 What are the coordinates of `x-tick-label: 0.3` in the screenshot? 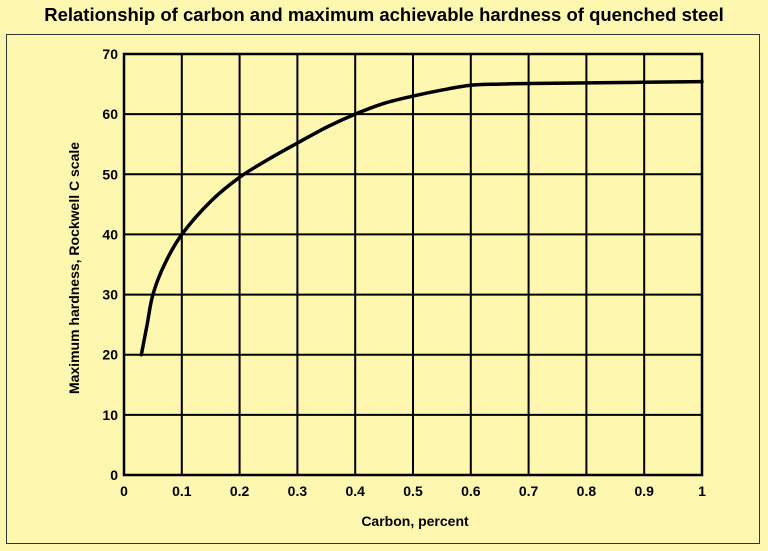 It's located at (298, 491).